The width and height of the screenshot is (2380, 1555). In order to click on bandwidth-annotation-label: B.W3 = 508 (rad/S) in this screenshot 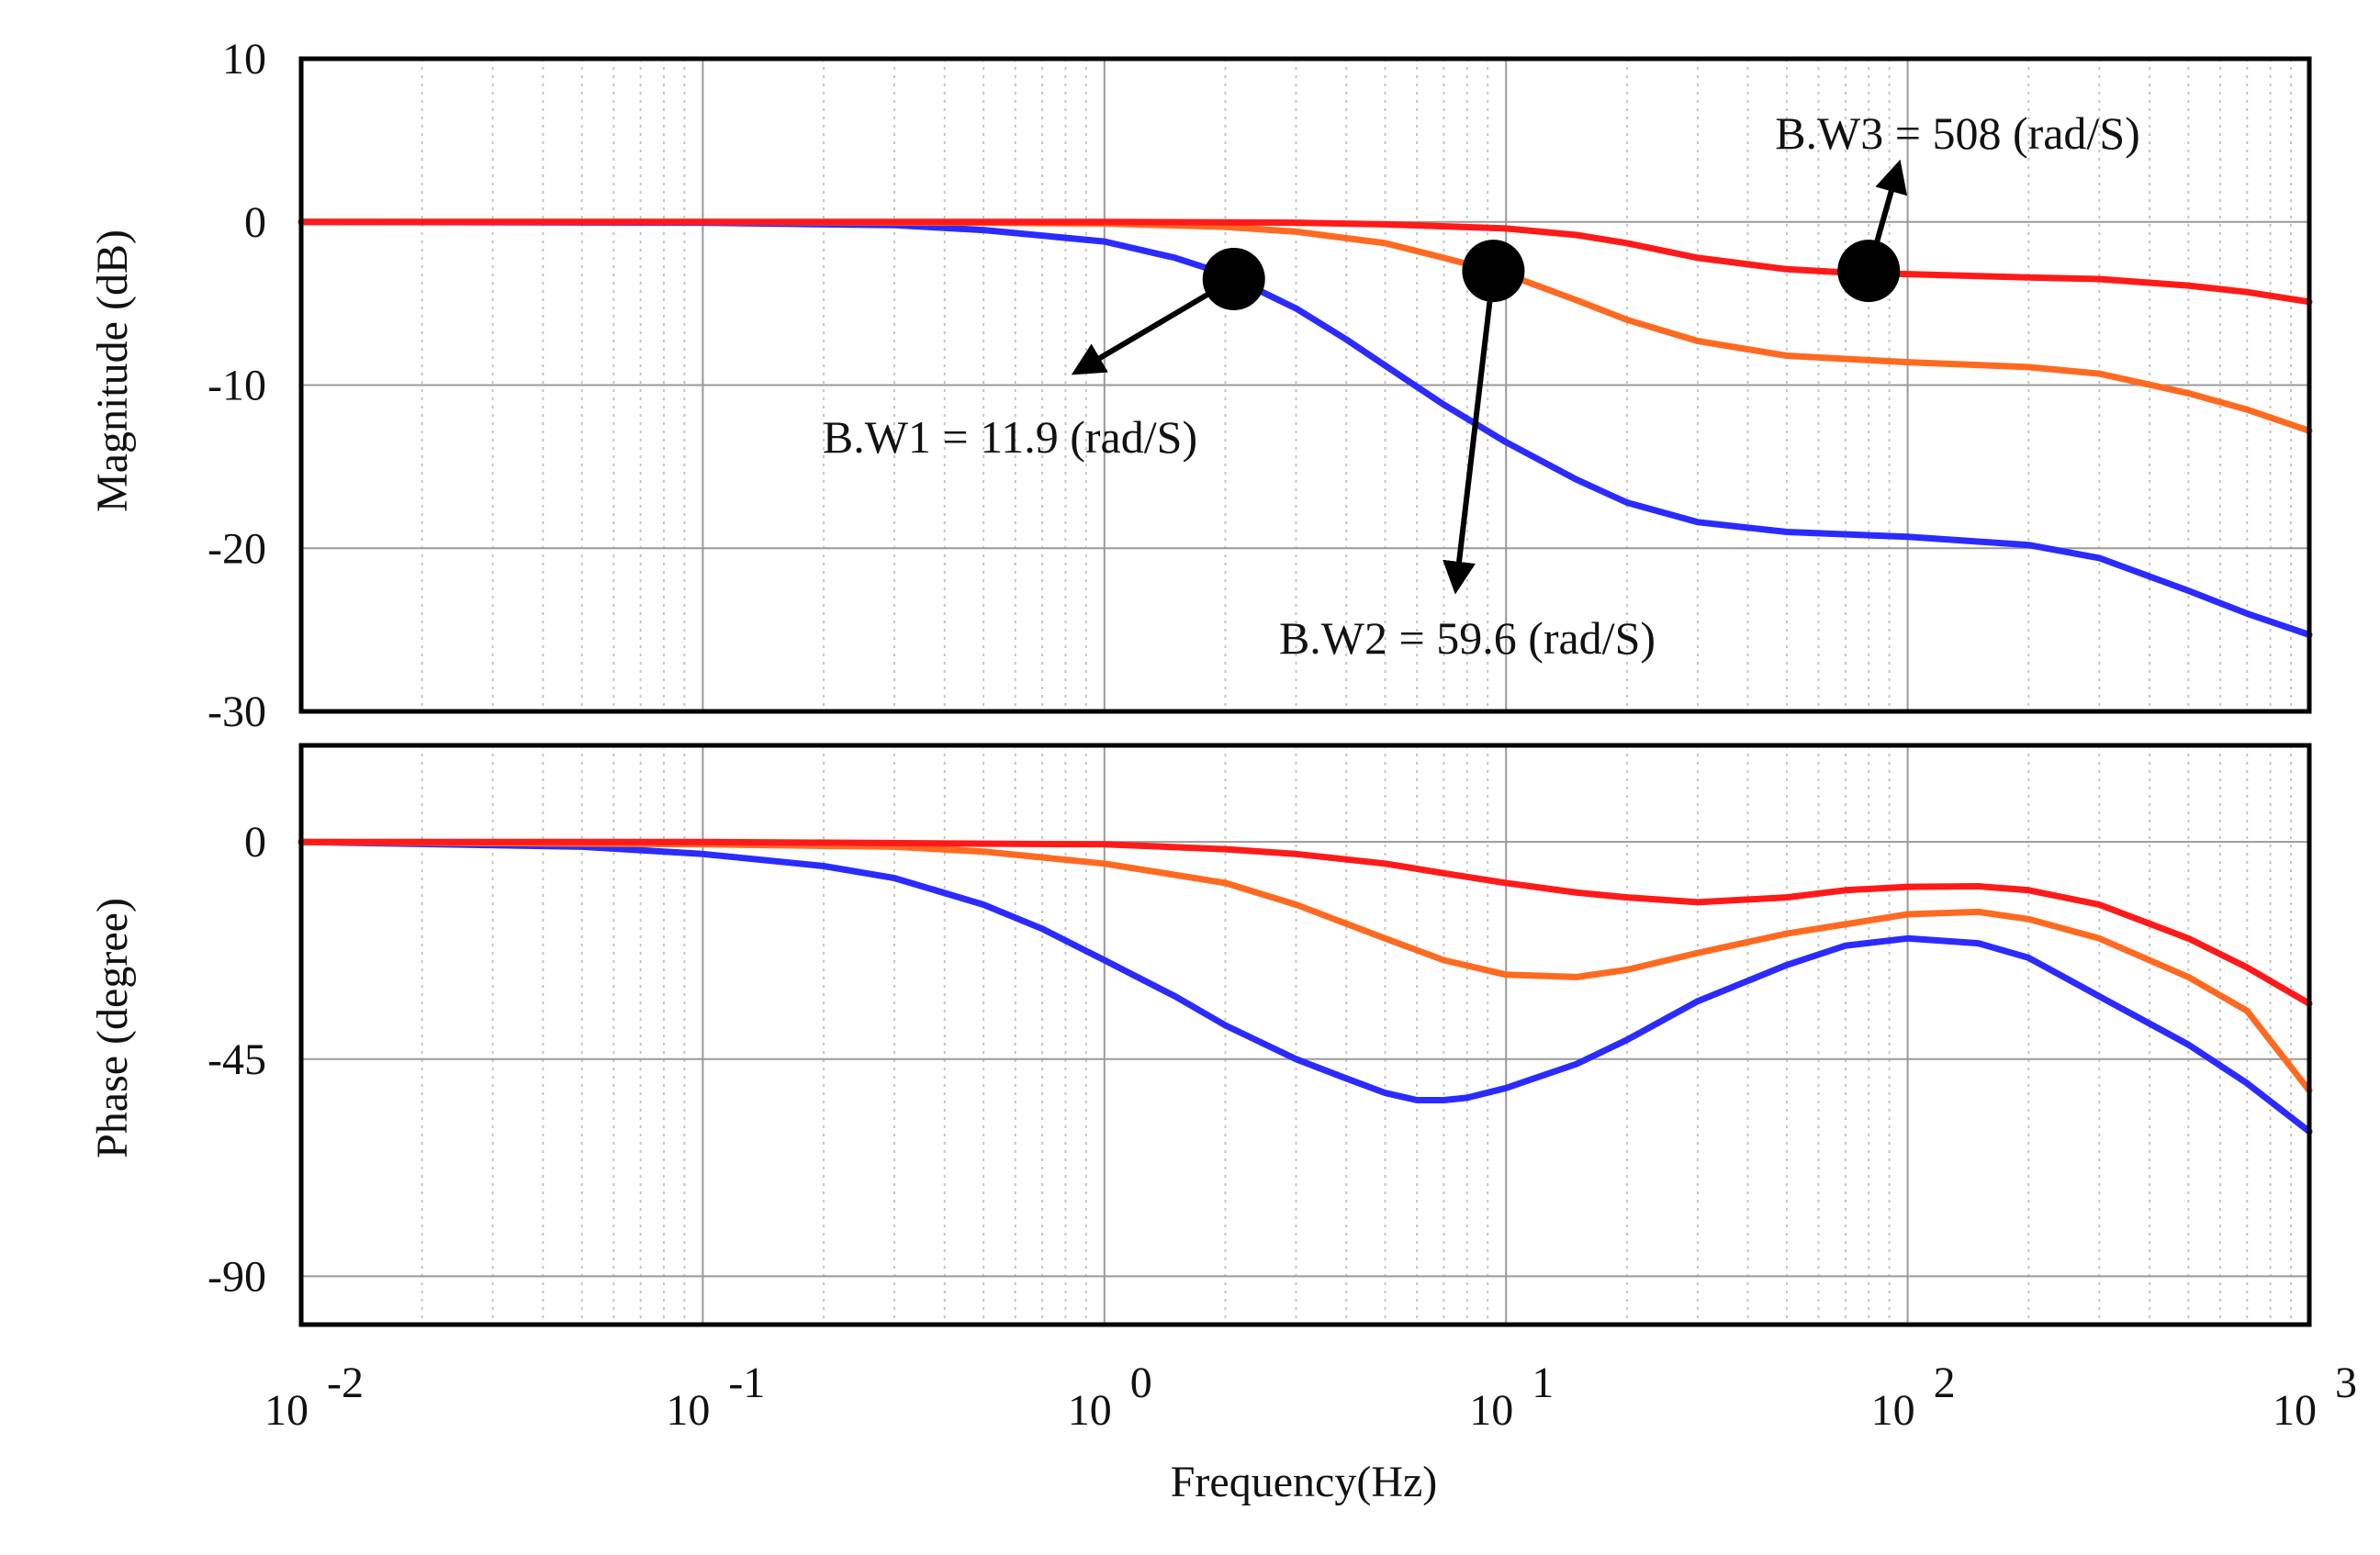, I will do `click(1957, 133)`.